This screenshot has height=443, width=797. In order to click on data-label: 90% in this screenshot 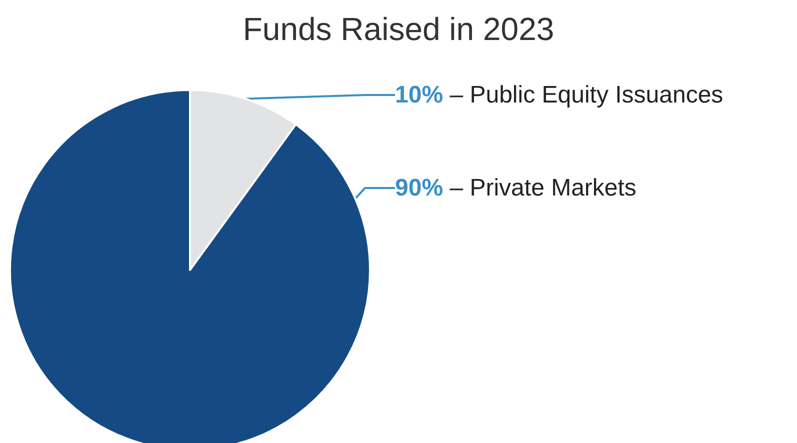, I will do `click(419, 188)`.